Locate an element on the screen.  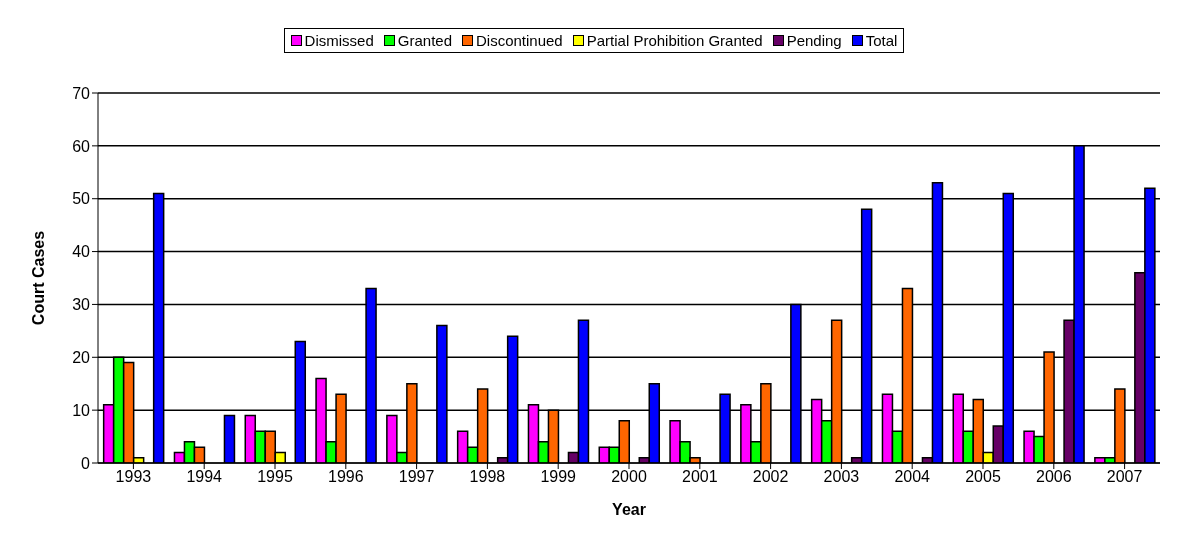
x-tick-label: 2006 is located at coordinates (1054, 477).